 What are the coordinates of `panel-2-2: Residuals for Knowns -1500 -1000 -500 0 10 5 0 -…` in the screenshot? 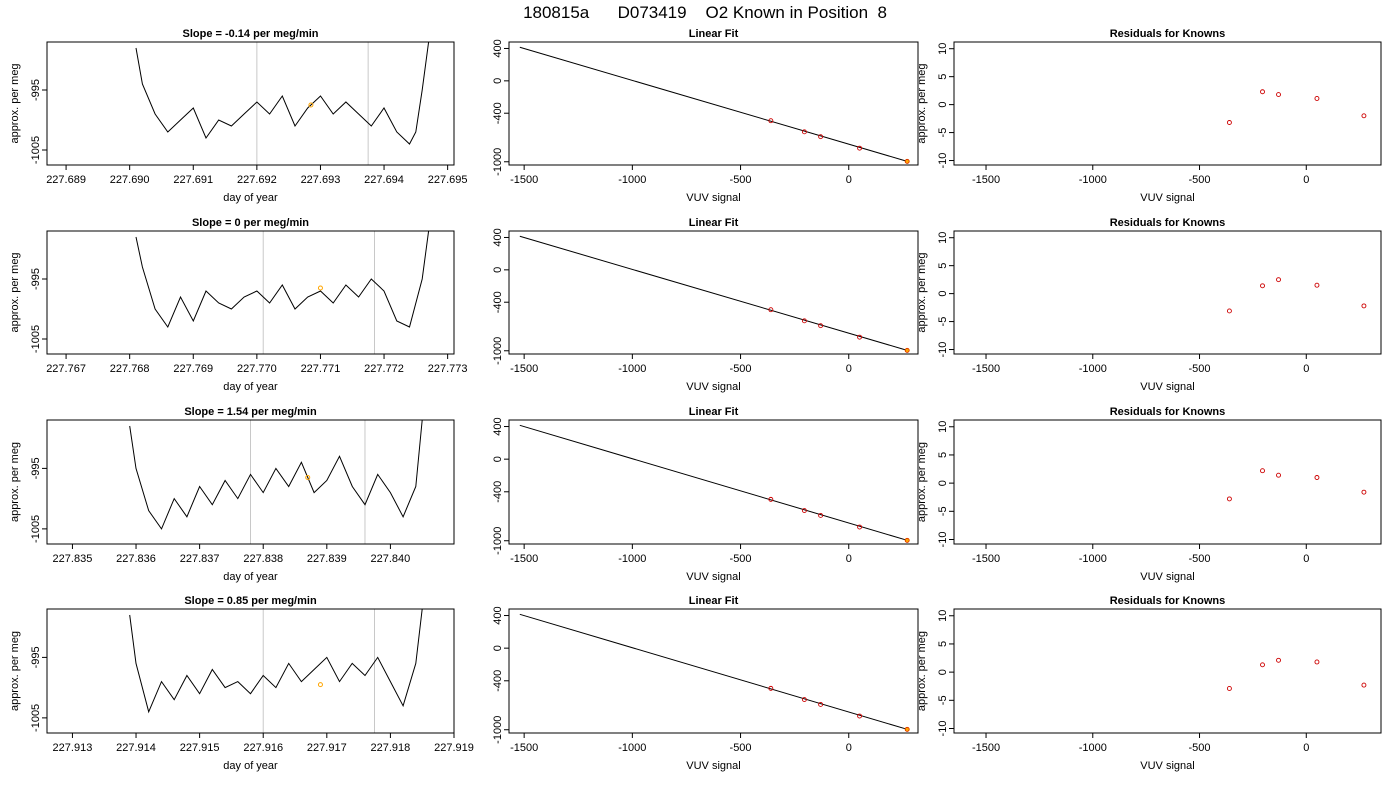 It's located at (1149, 494).